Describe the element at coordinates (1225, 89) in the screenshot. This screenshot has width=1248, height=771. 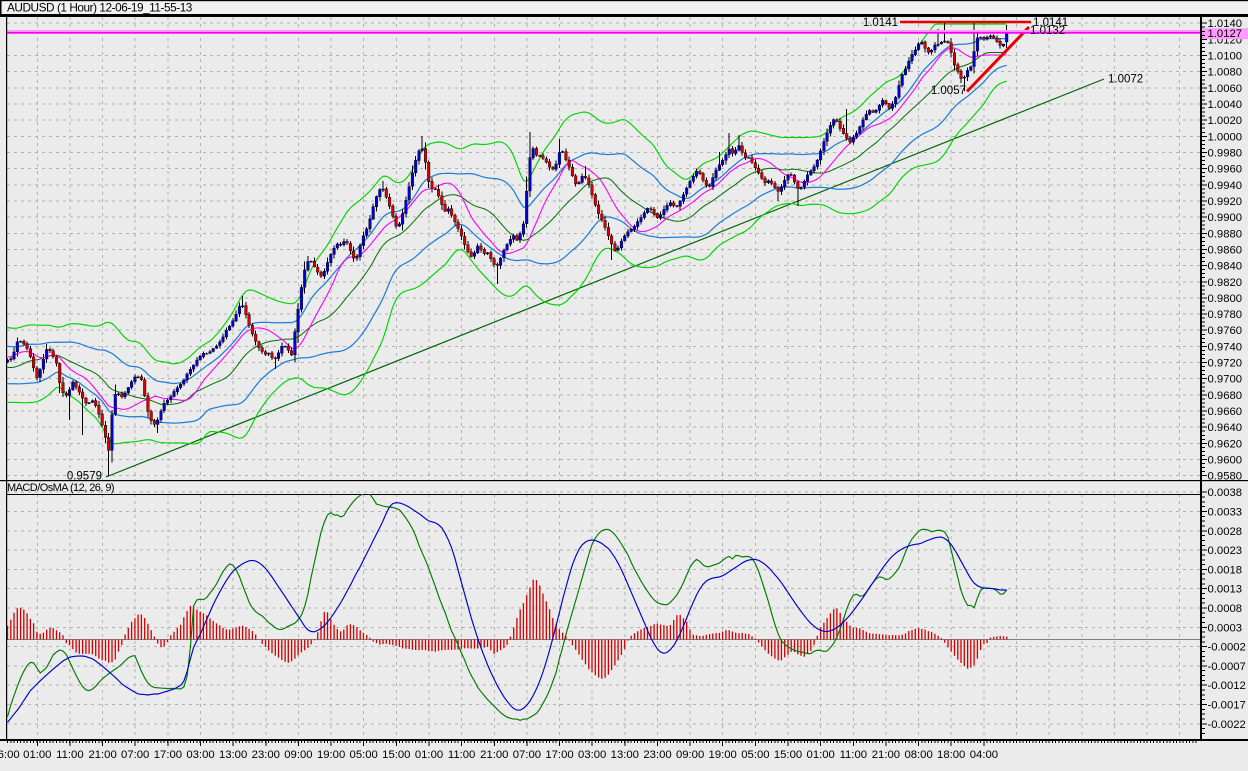
I see `svg-text: 1.0060` at that location.